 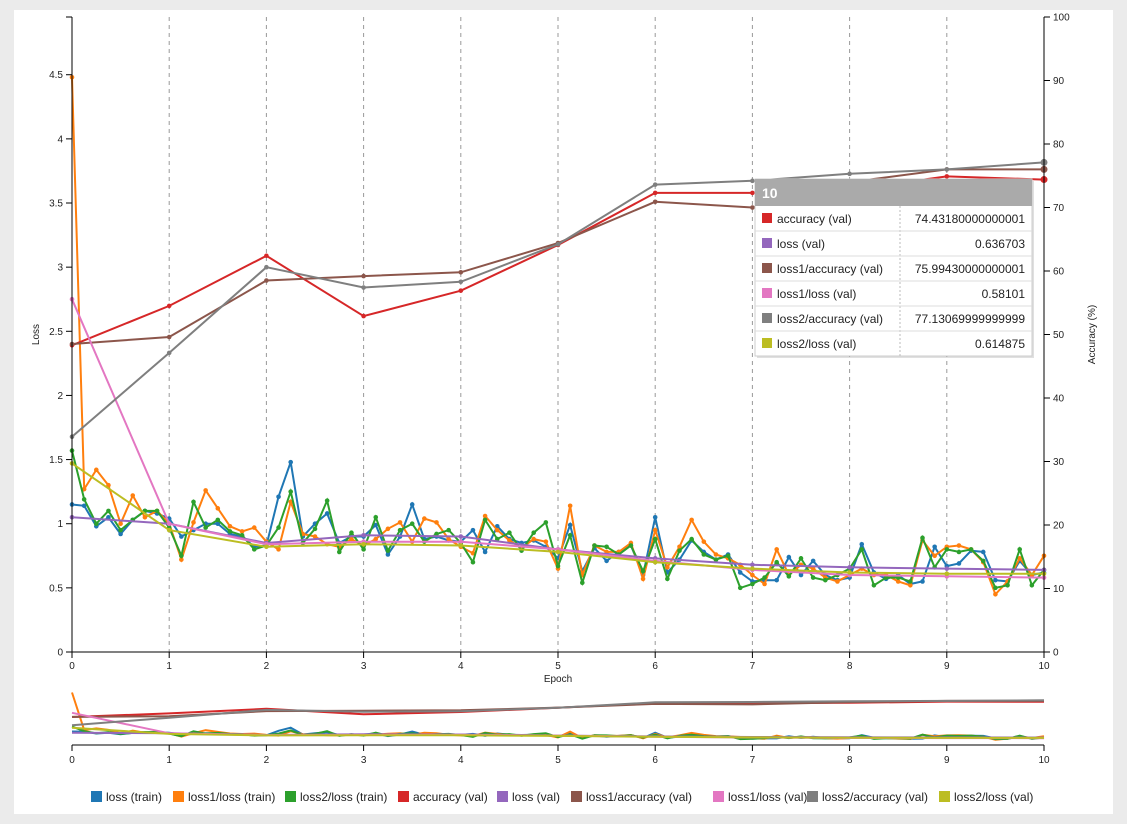 I want to click on legend-label: loss1/loss (val), so click(x=767, y=797).